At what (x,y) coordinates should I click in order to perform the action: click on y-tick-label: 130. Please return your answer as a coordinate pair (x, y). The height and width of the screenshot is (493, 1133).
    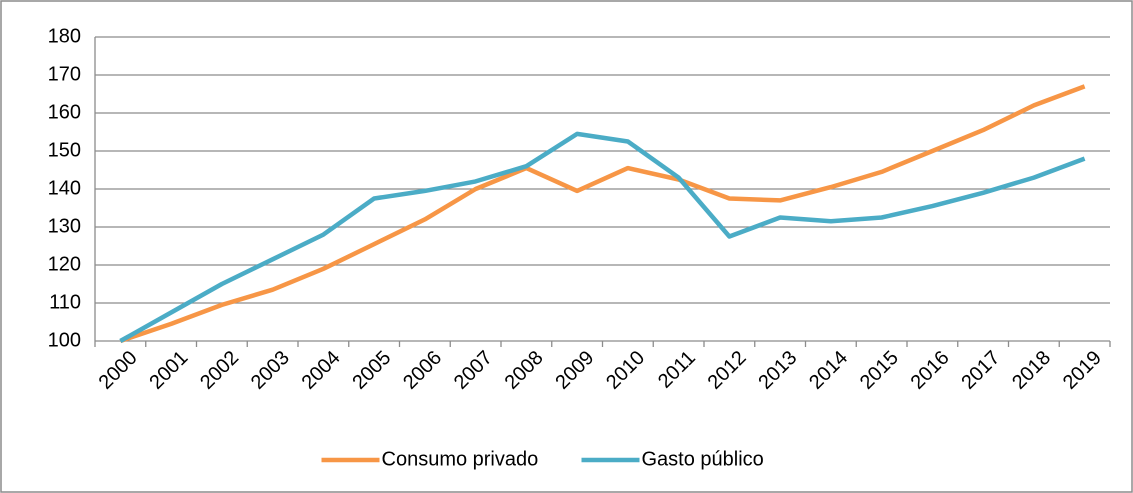
    Looking at the image, I should click on (64, 226).